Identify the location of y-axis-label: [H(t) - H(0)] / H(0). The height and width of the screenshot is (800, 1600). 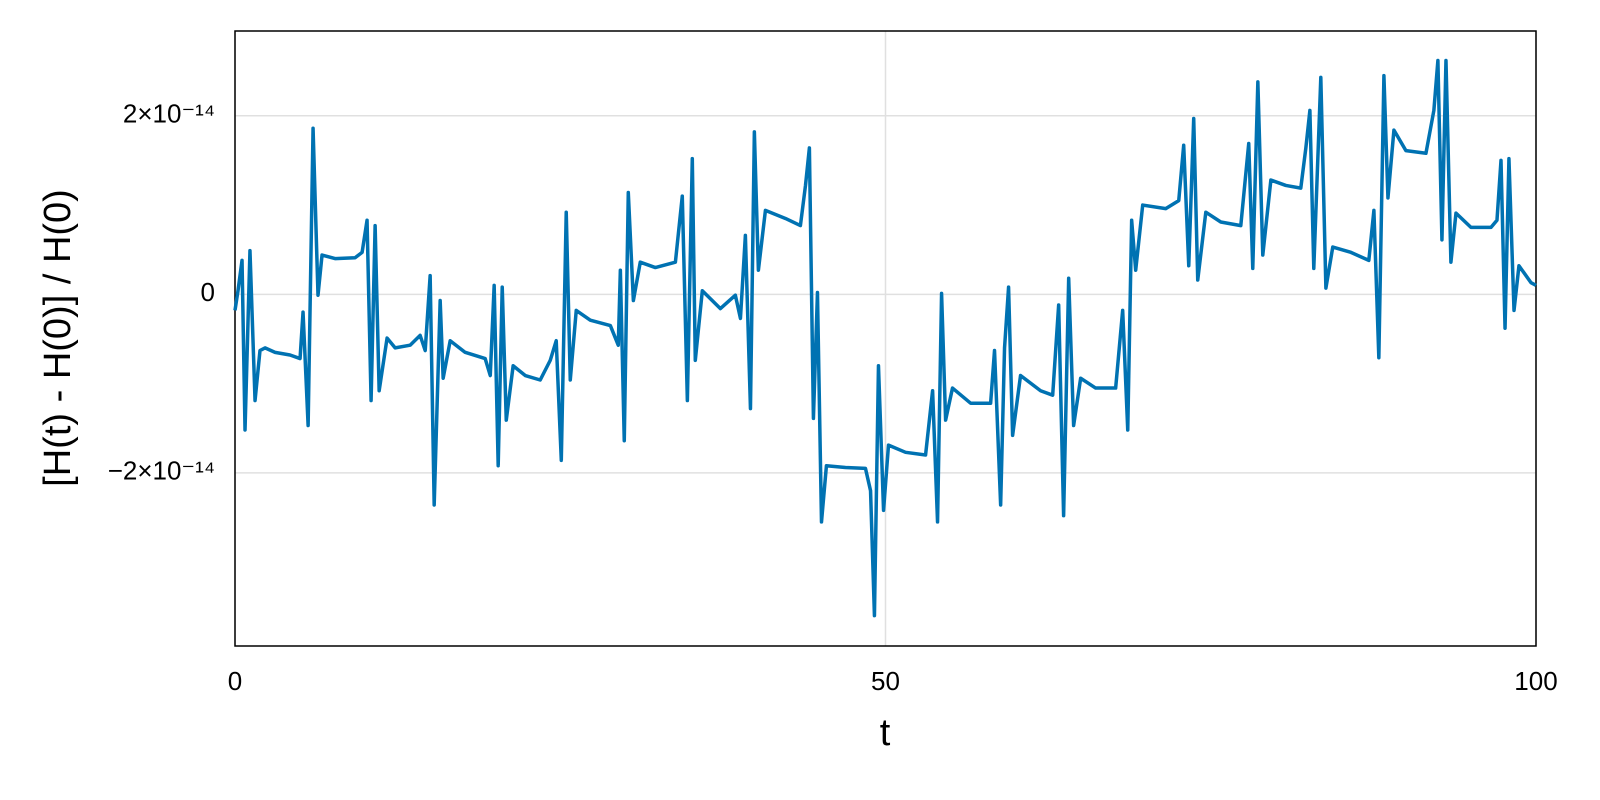
(58, 338).